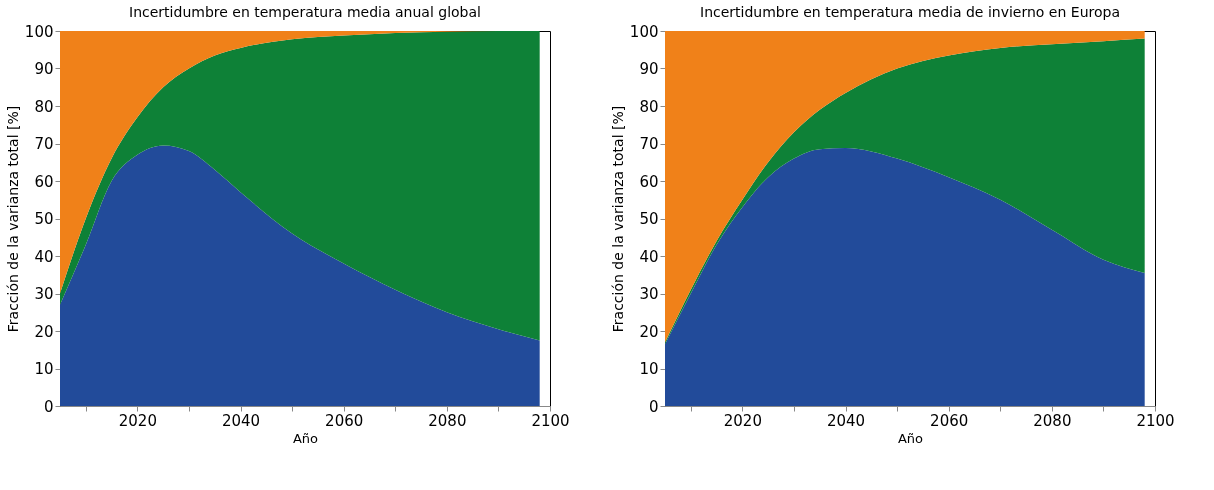  Describe the element at coordinates (910, 12) in the screenshot. I see `chart-title: Incertidumbre en temperatura media de invierno en Europa` at that location.